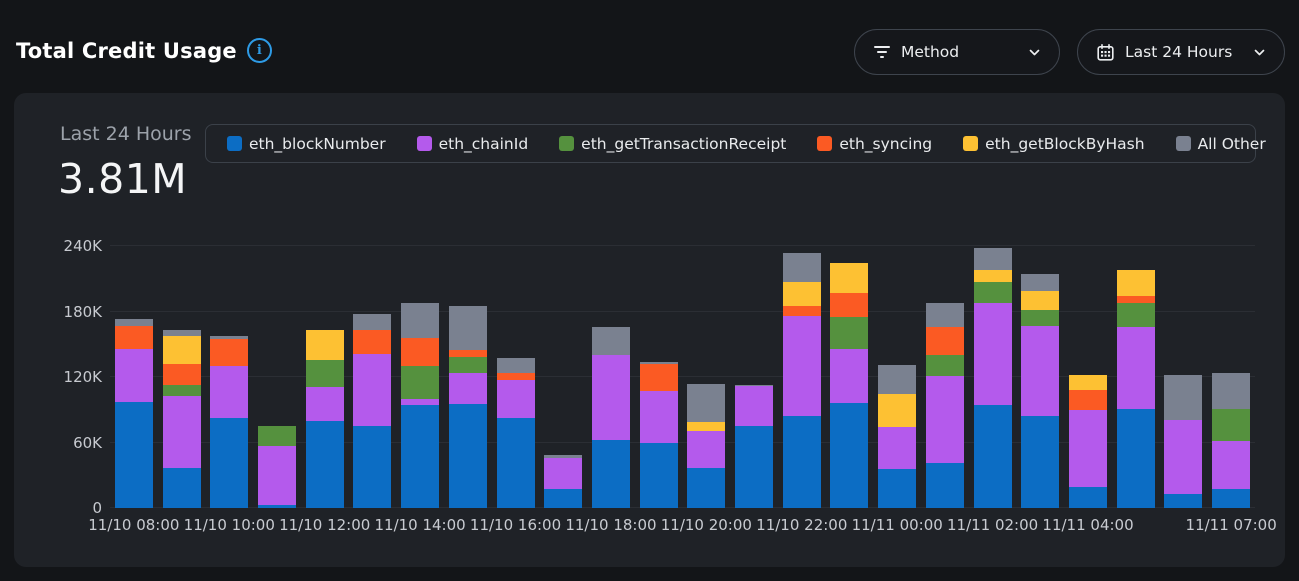  I want to click on legend-item: eth_getTransactionReceipt, so click(672, 144).